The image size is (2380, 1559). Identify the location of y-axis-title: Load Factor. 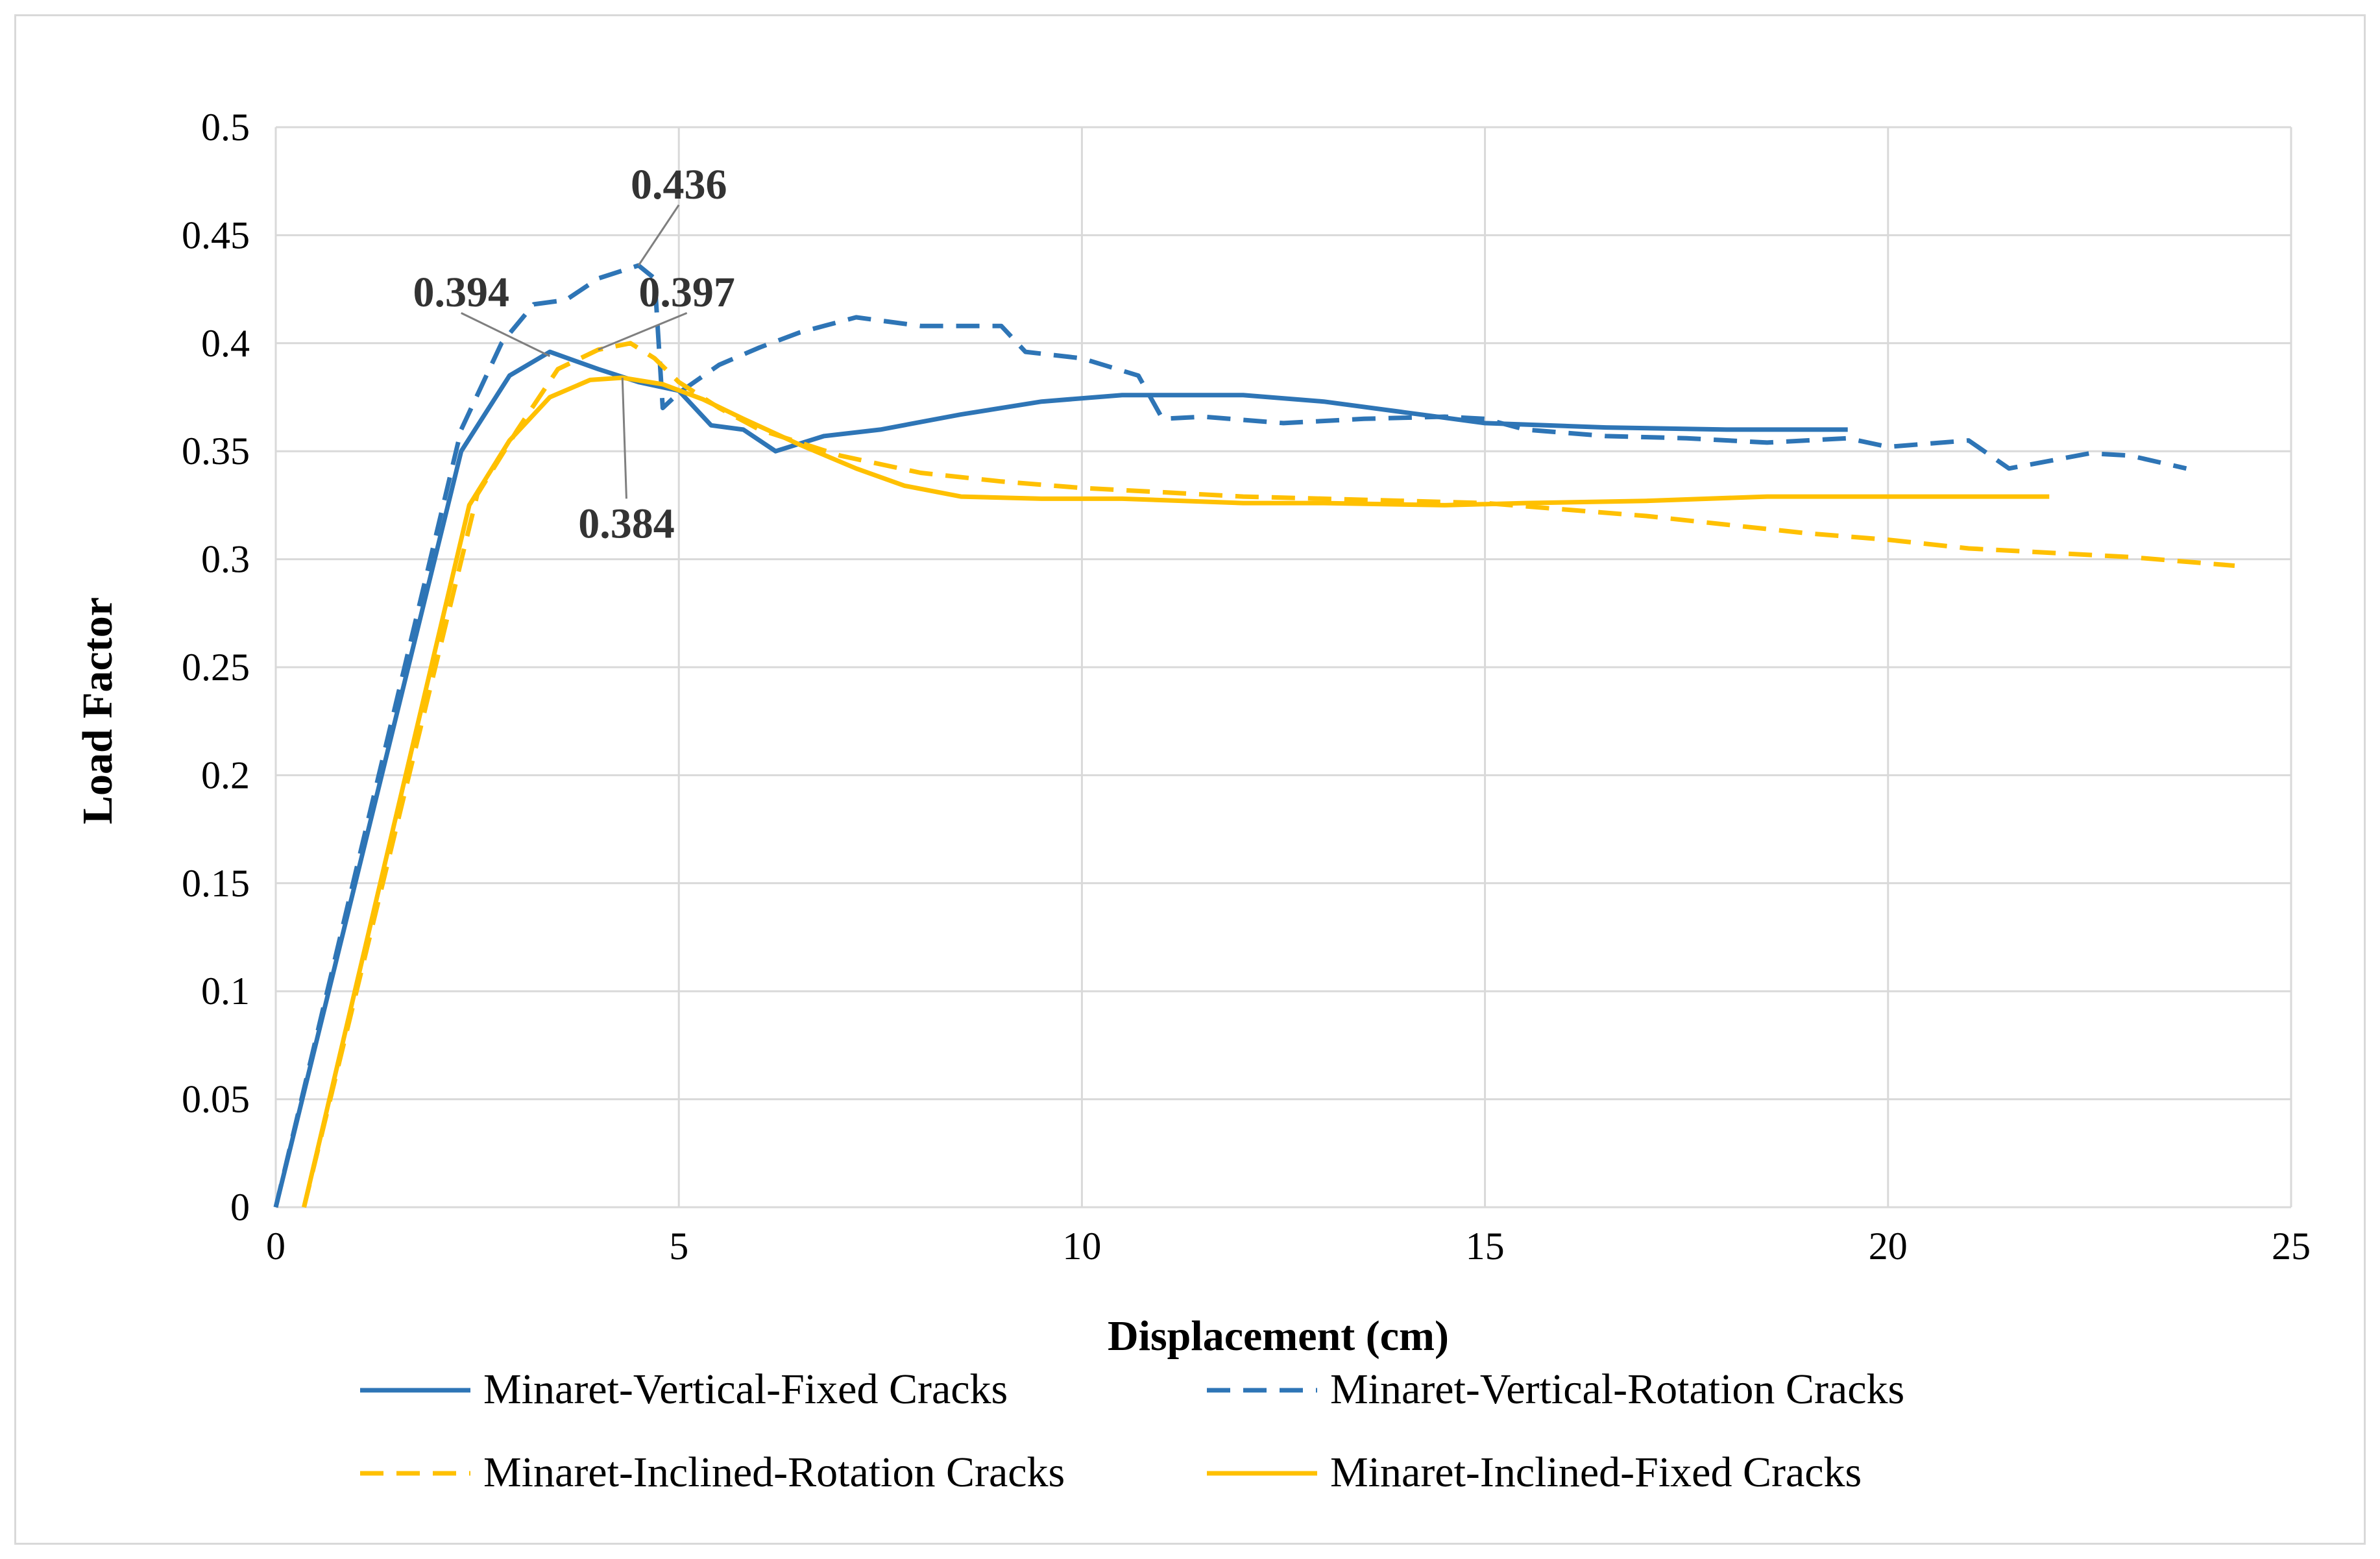
(97, 710).